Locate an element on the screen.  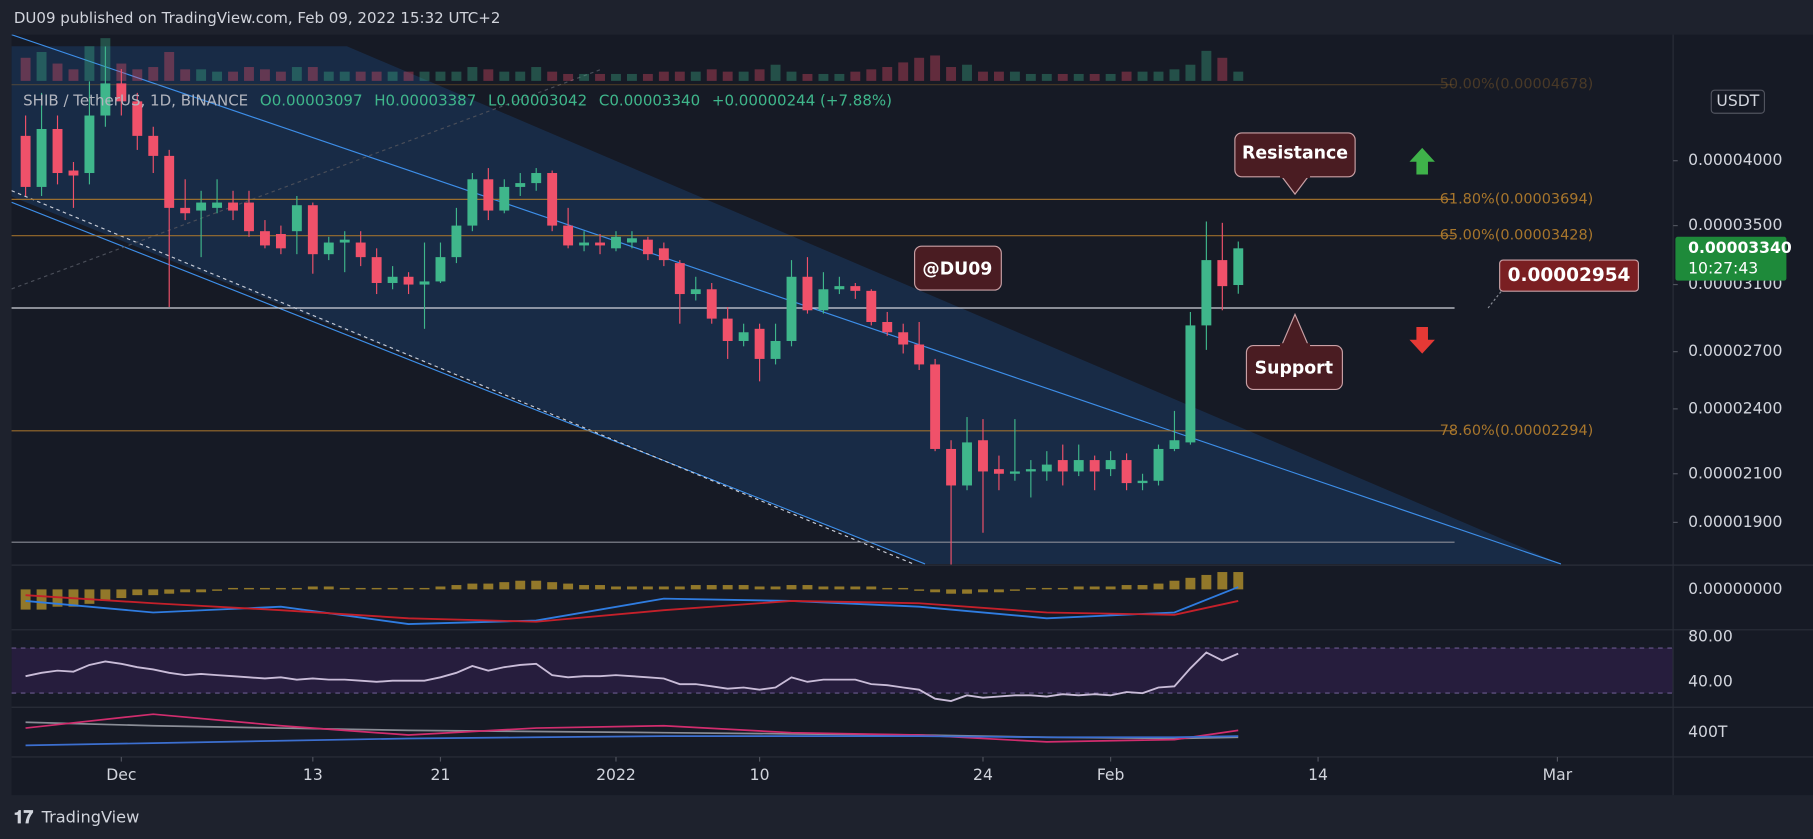
macd-tick-label: 0.00000000 is located at coordinates (1735, 589).